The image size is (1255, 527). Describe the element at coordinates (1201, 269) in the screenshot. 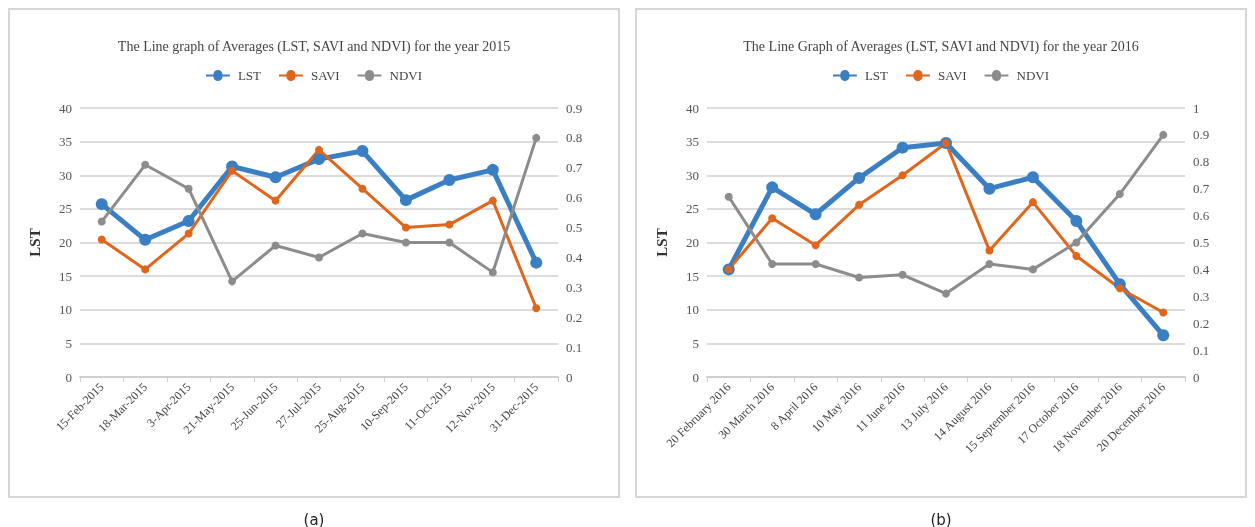

I see `y2-tick-label: 0.4` at that location.